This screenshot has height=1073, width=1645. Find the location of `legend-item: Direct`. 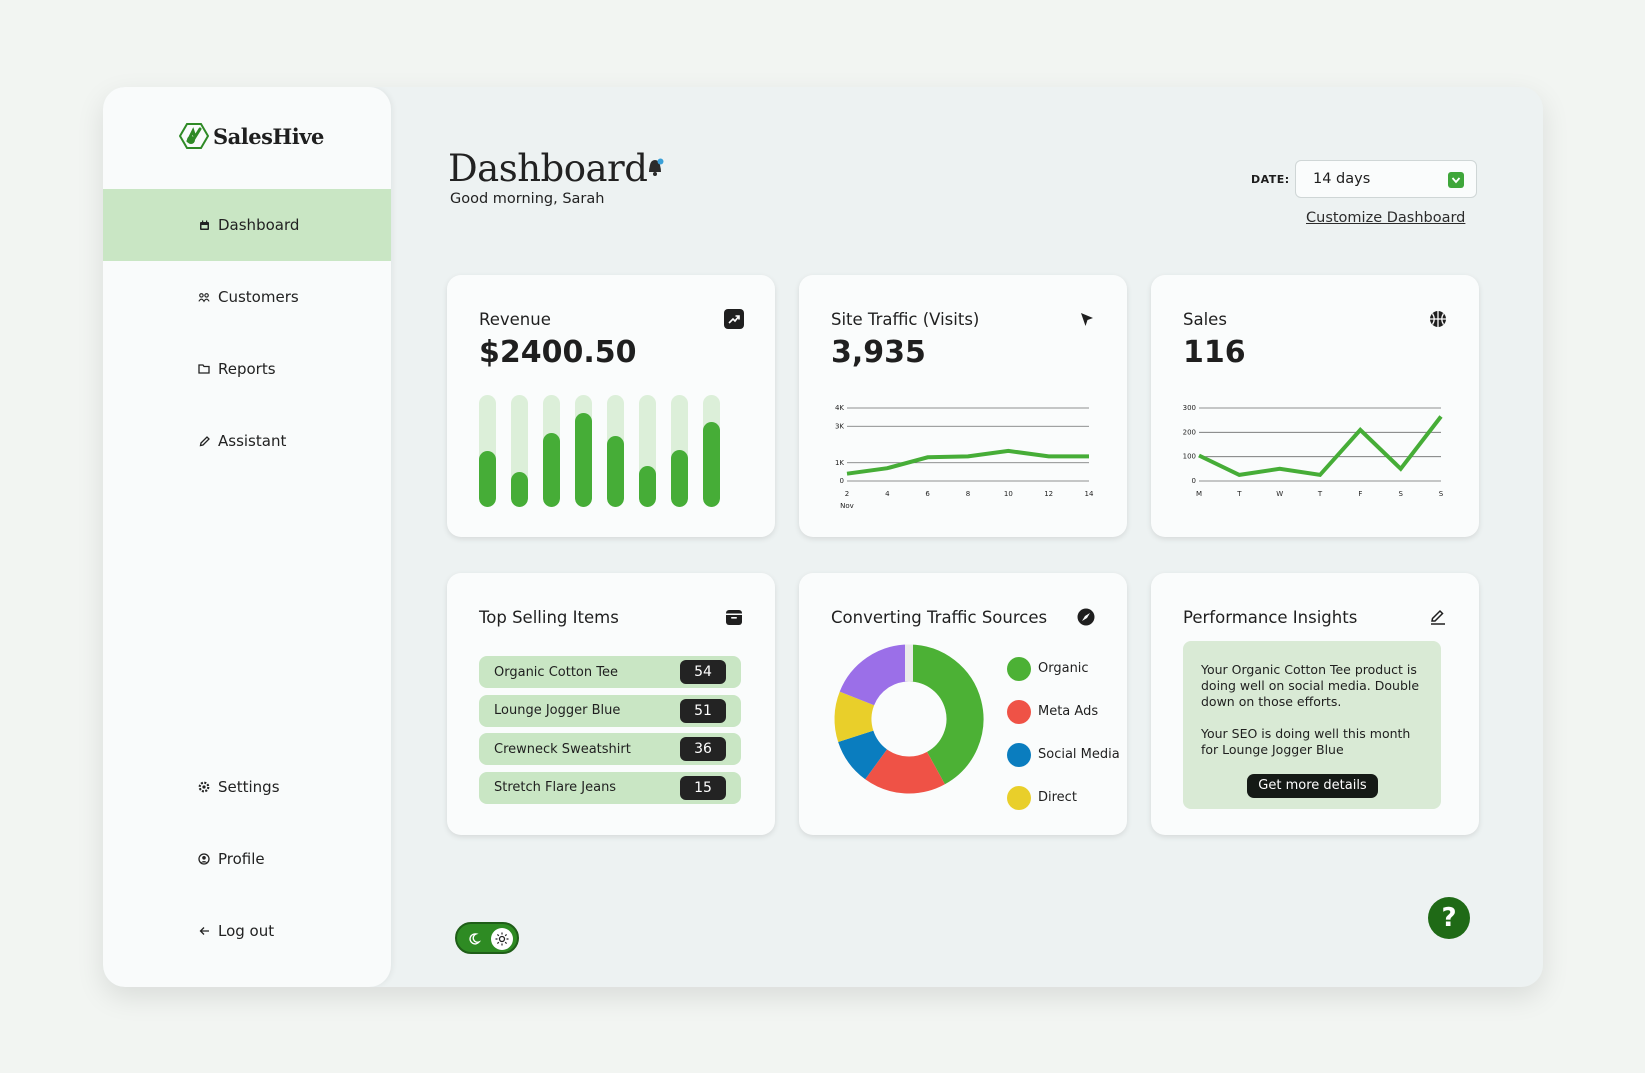

legend-item: Direct is located at coordinates (1063, 797).